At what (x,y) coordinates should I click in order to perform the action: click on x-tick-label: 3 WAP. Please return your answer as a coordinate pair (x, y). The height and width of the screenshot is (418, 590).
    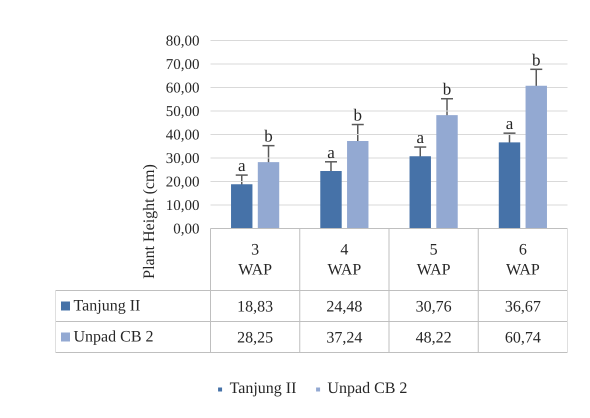
    Looking at the image, I should click on (255, 260).